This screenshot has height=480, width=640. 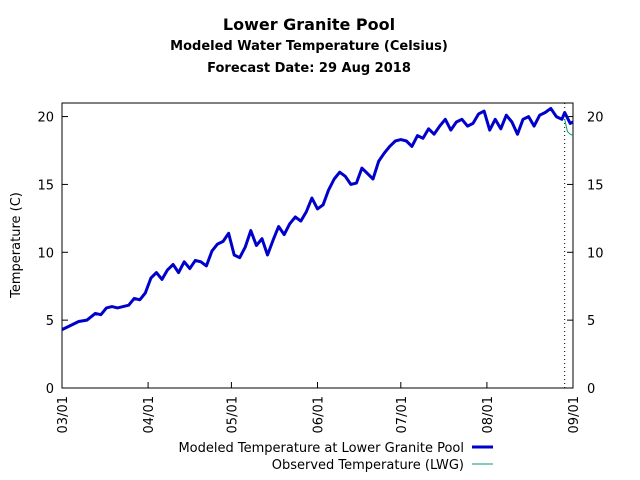 What do you see at coordinates (50, 389) in the screenshot?
I see `y-tick-label-left: 0` at bounding box center [50, 389].